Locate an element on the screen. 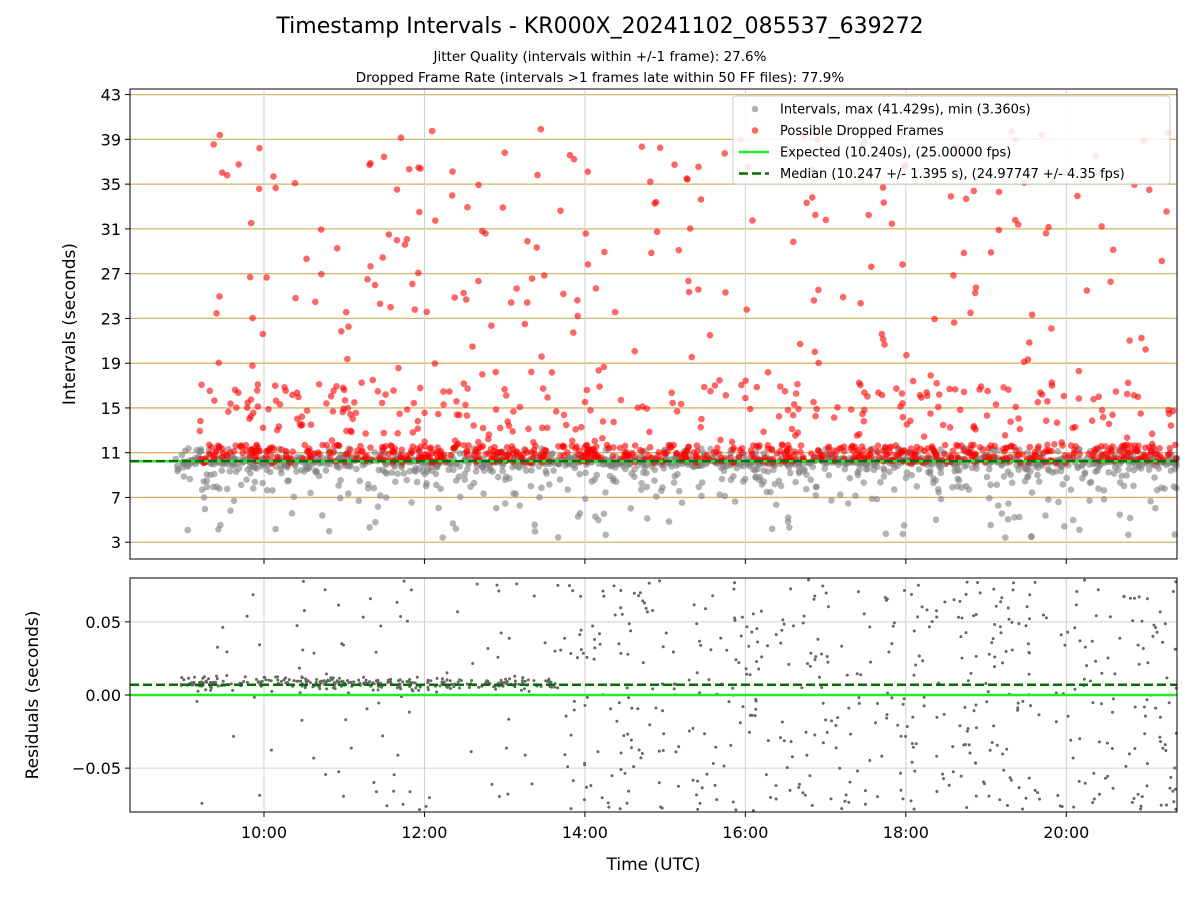 The image size is (1200, 900). interval-ytick-label: 19 is located at coordinates (111, 363).